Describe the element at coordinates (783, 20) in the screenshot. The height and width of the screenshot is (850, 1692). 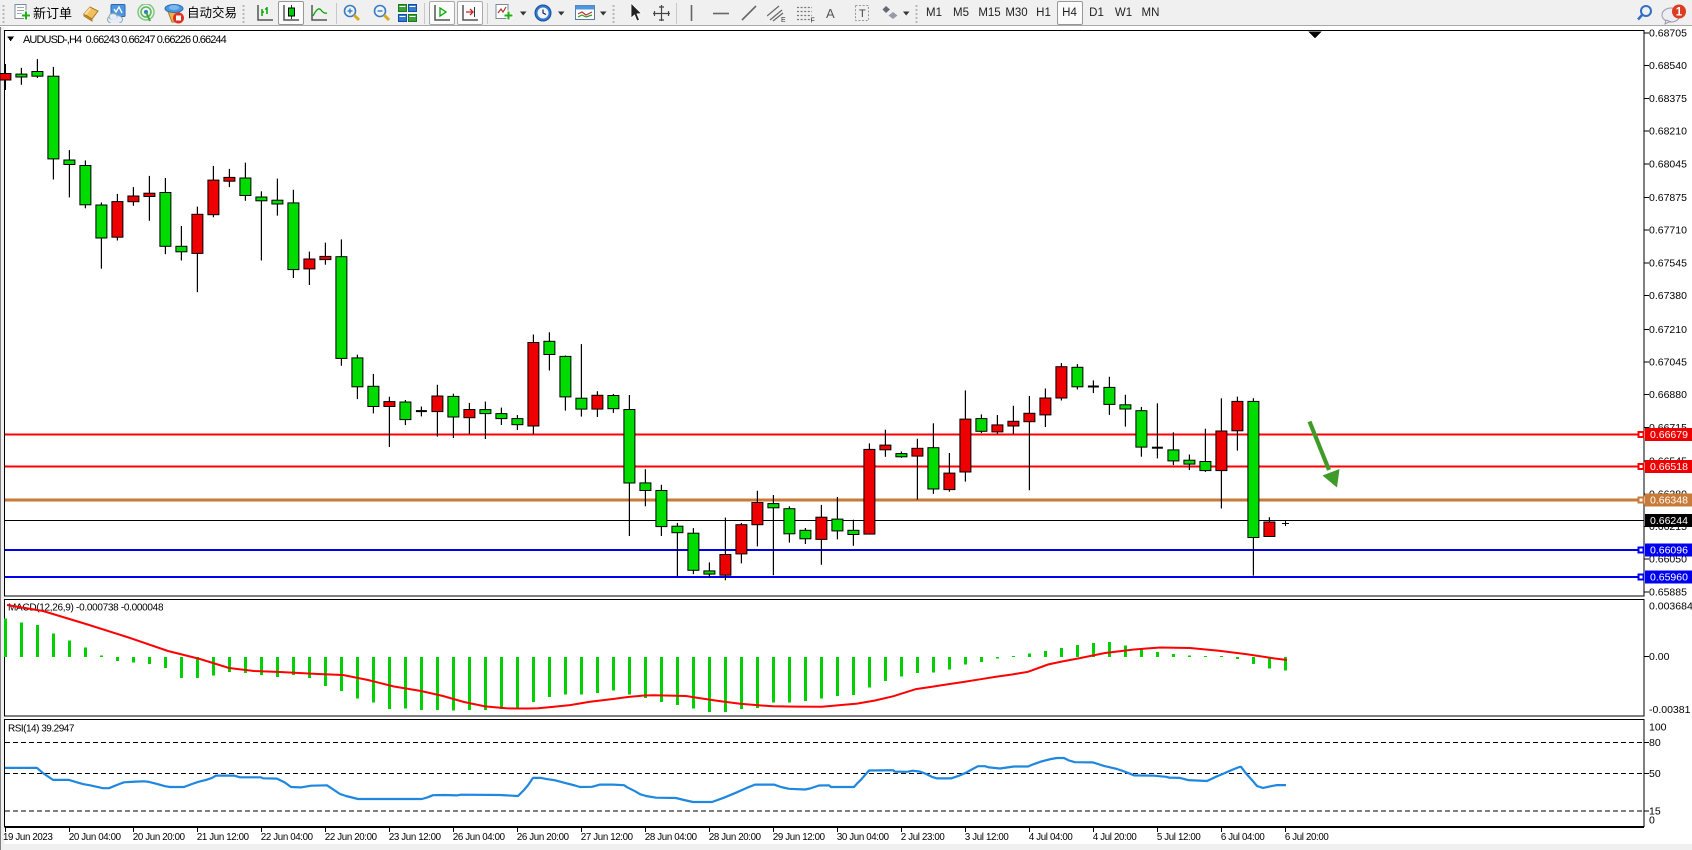
I see `svg-text: E` at that location.